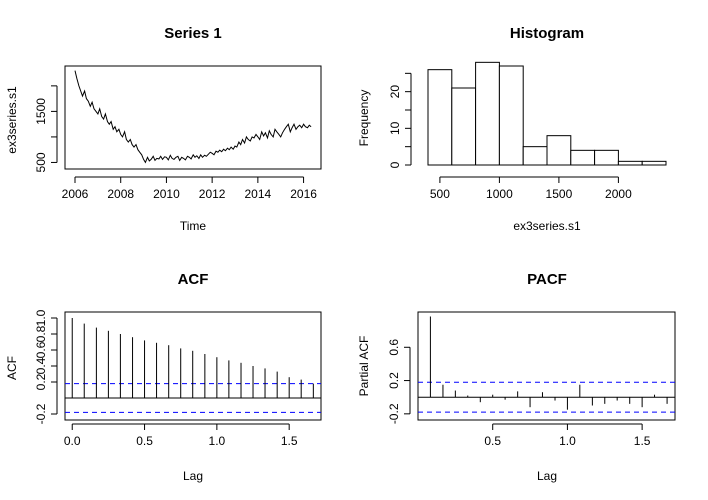 Image resolution: width=708 pixels, height=500 pixels. What do you see at coordinates (41, 381) in the screenshot?
I see `acf-ytick-0.2: 0.2` at bounding box center [41, 381].